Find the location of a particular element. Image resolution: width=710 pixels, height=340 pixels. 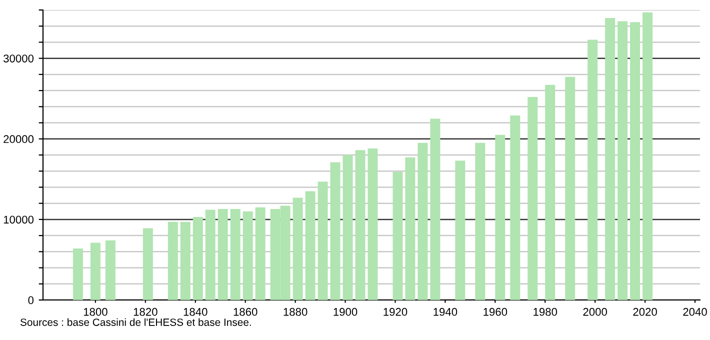

y-tick-label: 10000 is located at coordinates (19, 220).